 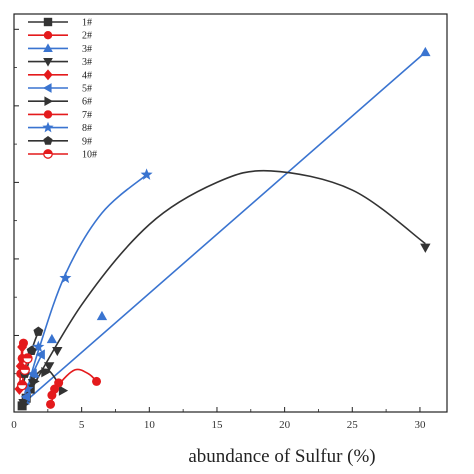 I want to click on point-s10-3-shape, so click(x=38, y=331).